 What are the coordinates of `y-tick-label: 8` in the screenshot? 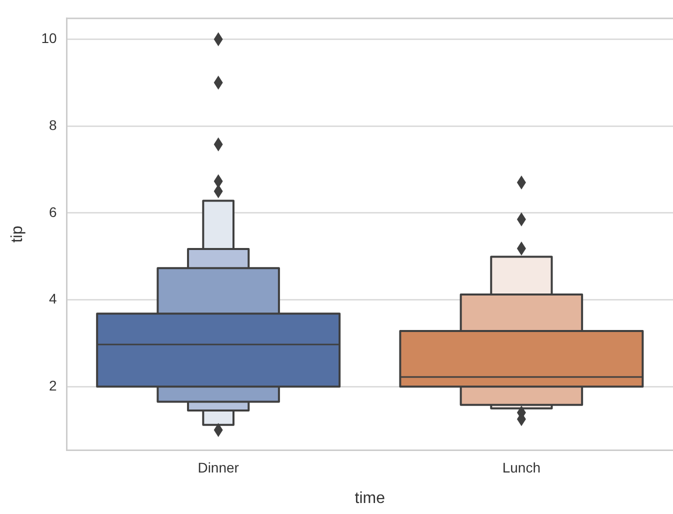 It's located at (52, 124).